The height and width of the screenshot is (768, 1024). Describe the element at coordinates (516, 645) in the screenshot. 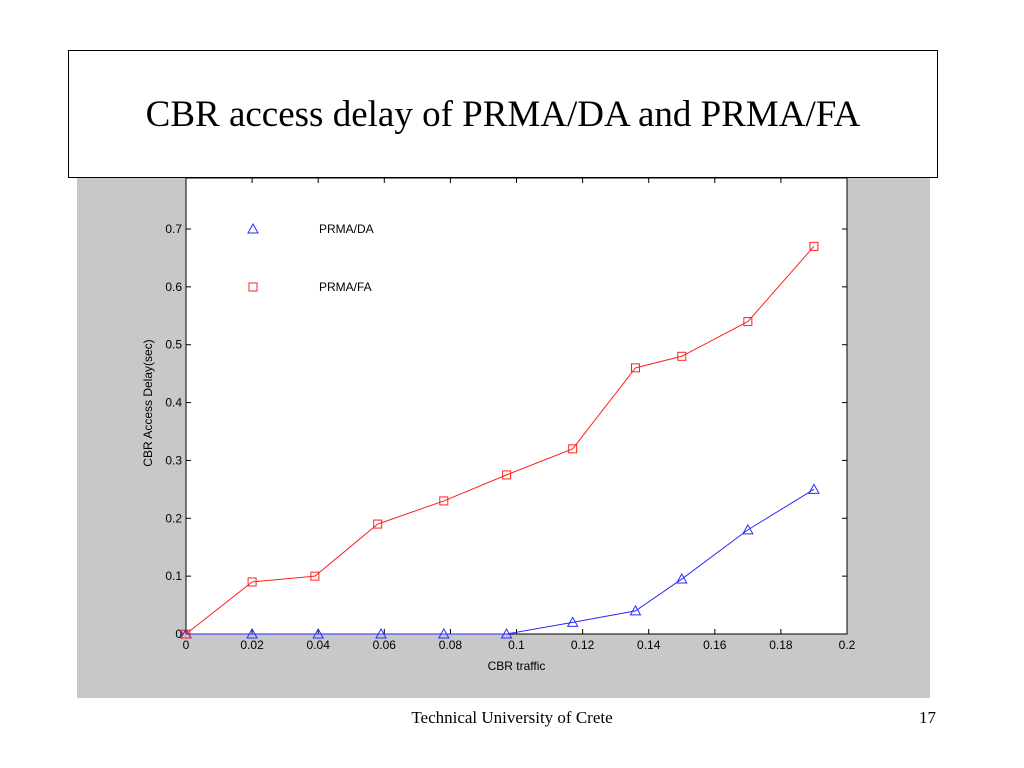

I see `x-tick-label: 0.1` at that location.